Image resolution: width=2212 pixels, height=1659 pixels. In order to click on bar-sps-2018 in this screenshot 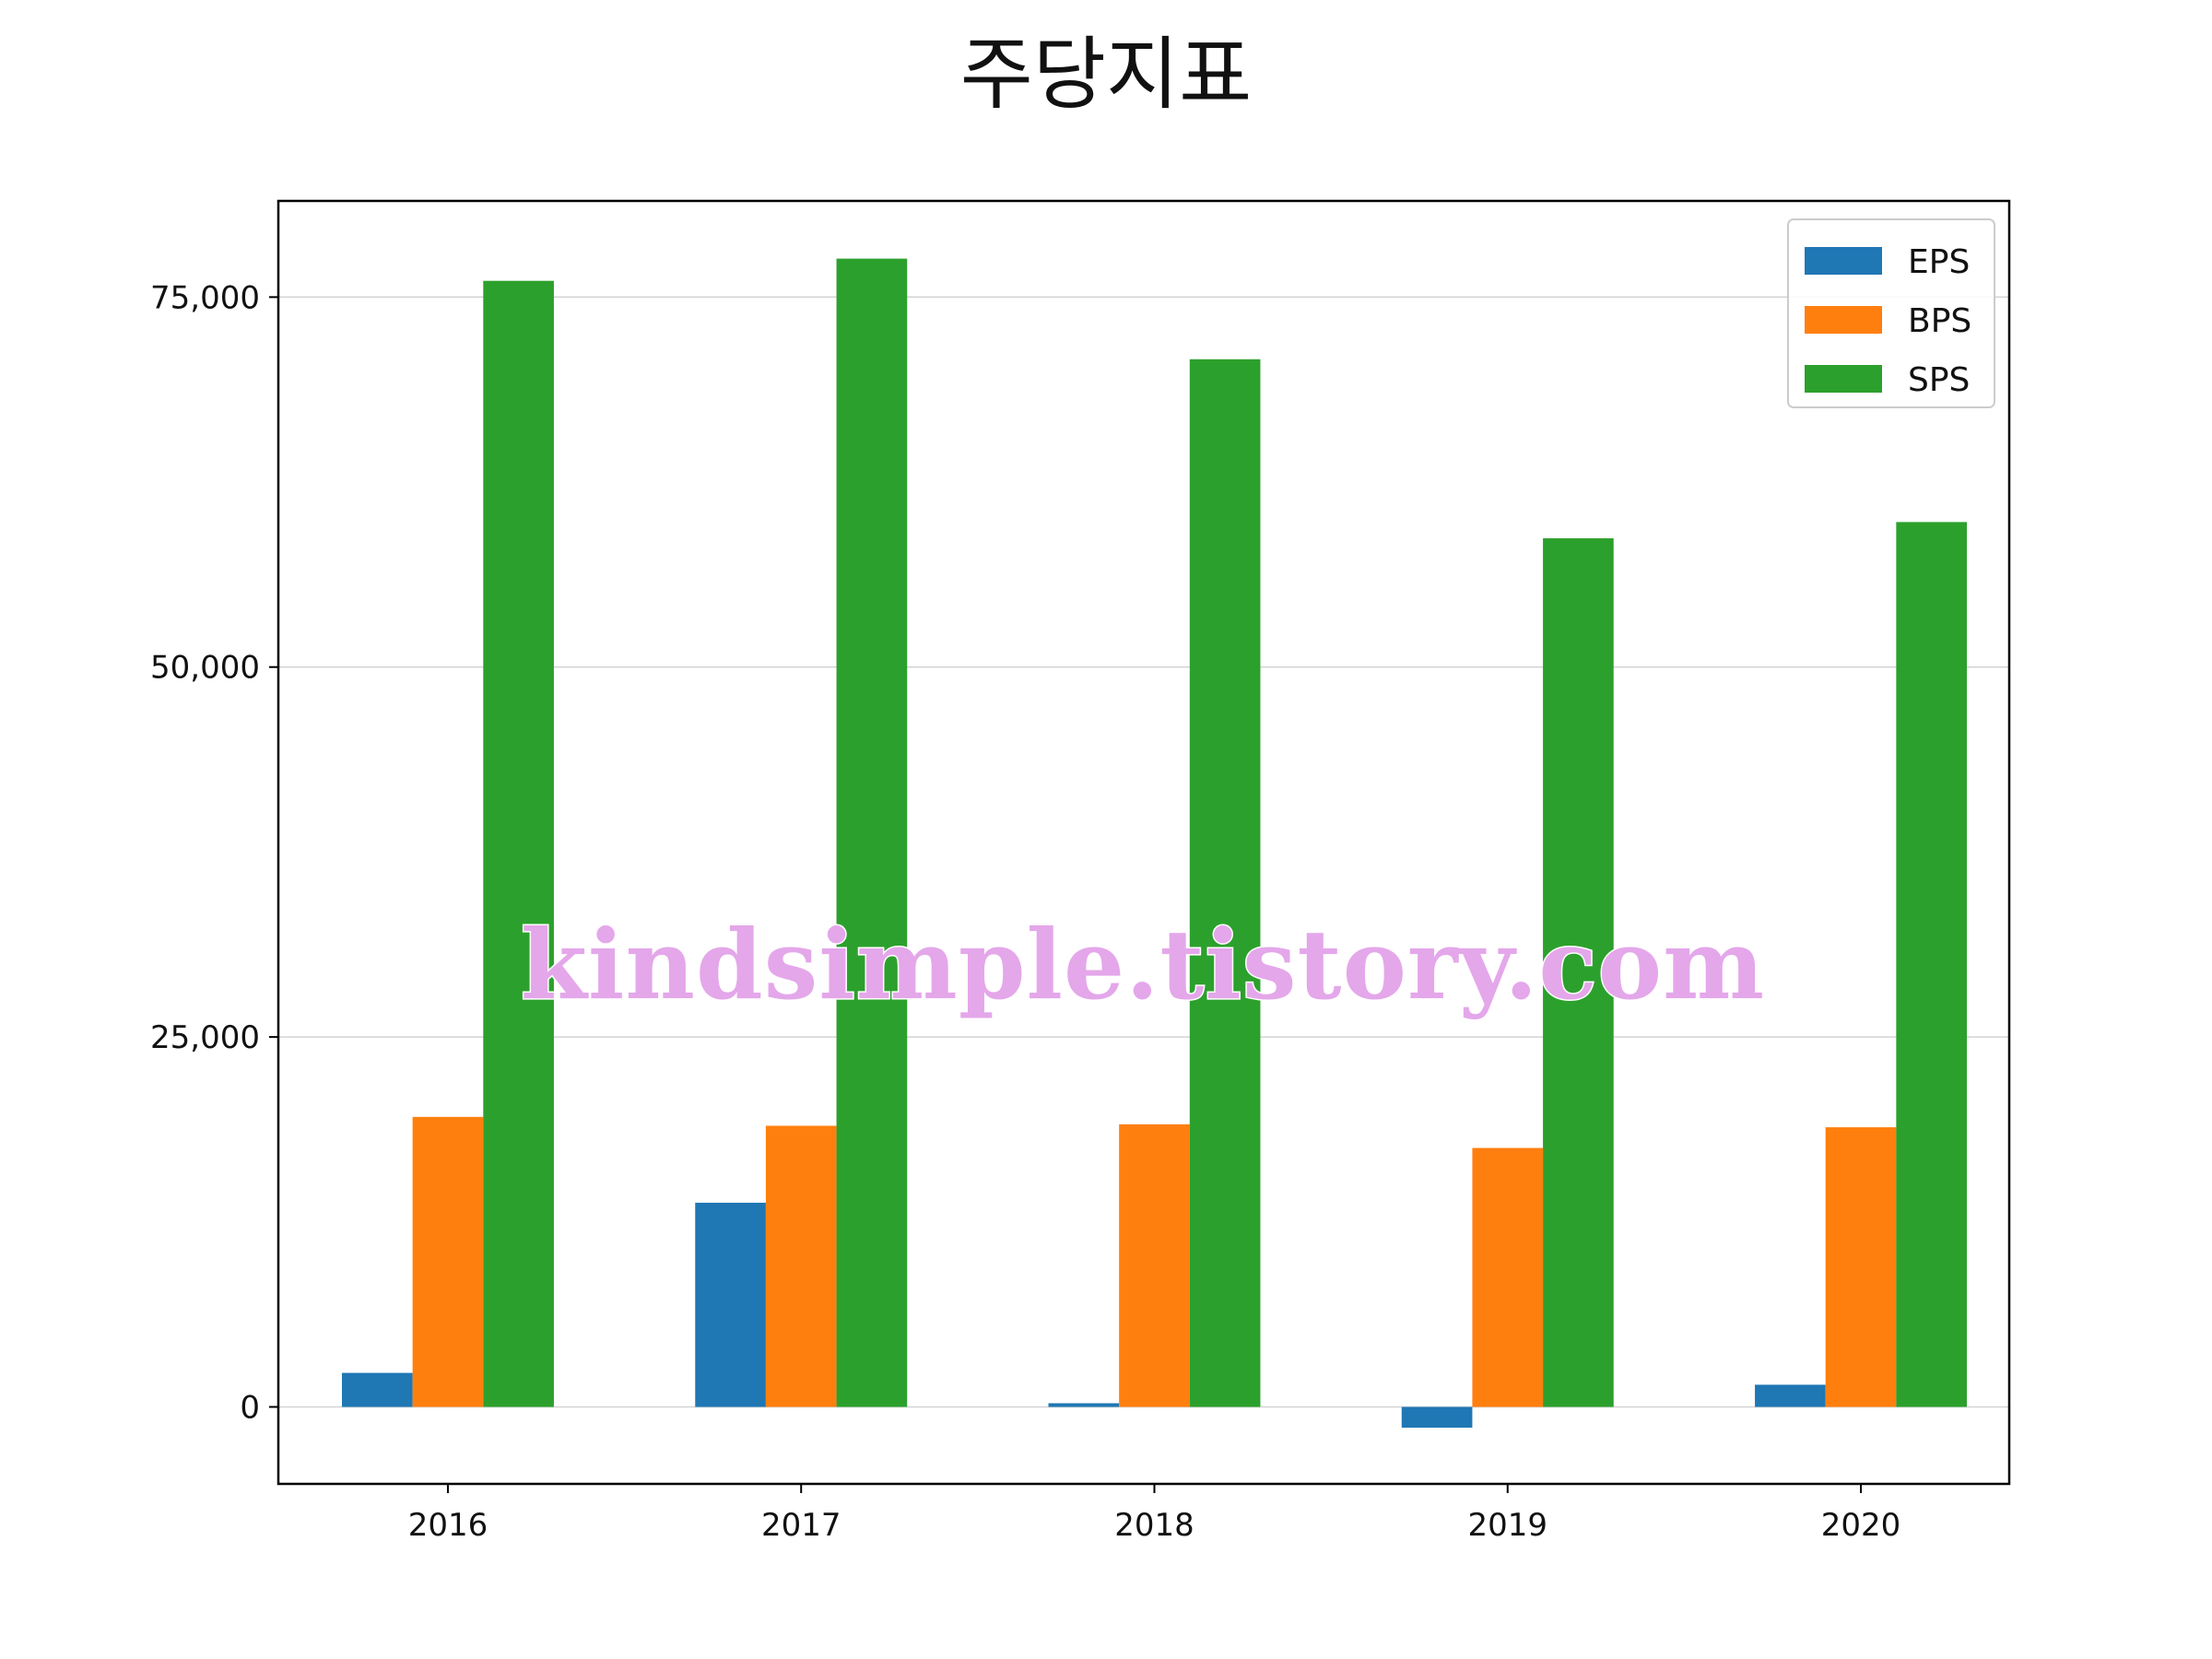, I will do `click(1225, 883)`.